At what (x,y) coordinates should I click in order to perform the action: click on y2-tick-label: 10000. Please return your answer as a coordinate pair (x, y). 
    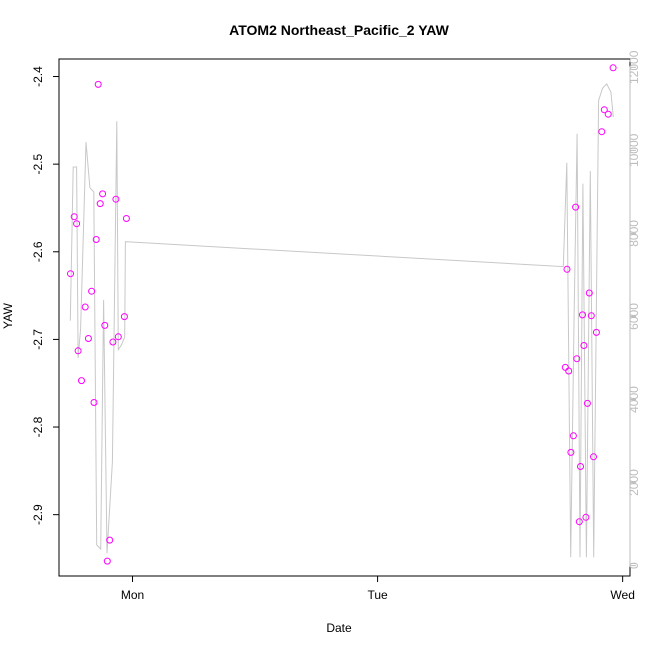
    Looking at the image, I should click on (634, 150).